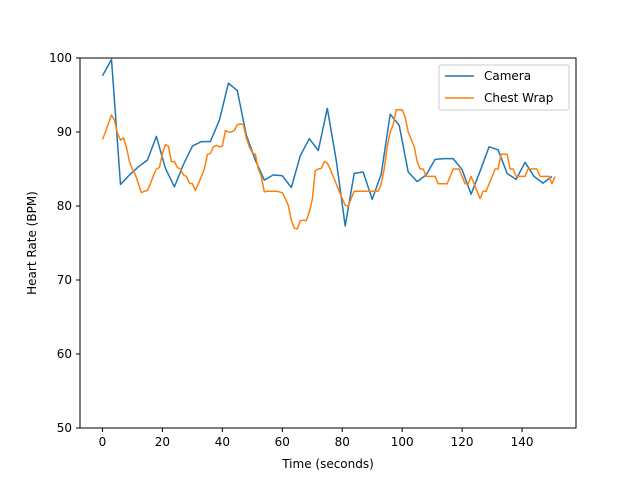 This screenshot has width=640, height=480. What do you see at coordinates (504, 87) in the screenshot?
I see `legend: Camera Chest Wrap` at bounding box center [504, 87].